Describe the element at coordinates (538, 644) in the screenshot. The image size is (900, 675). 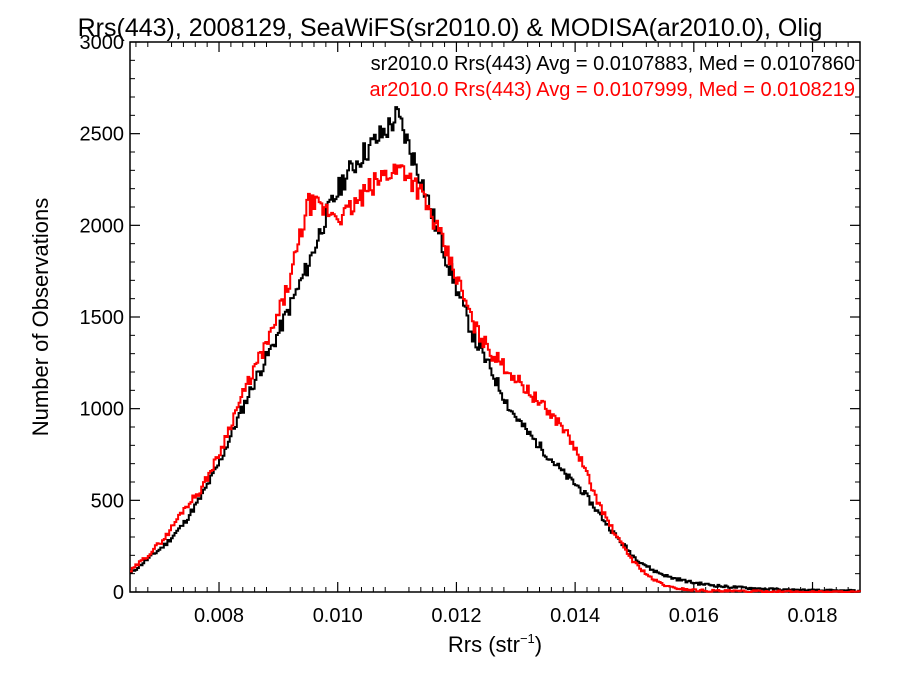
I see `x-axis-label-close: )` at that location.